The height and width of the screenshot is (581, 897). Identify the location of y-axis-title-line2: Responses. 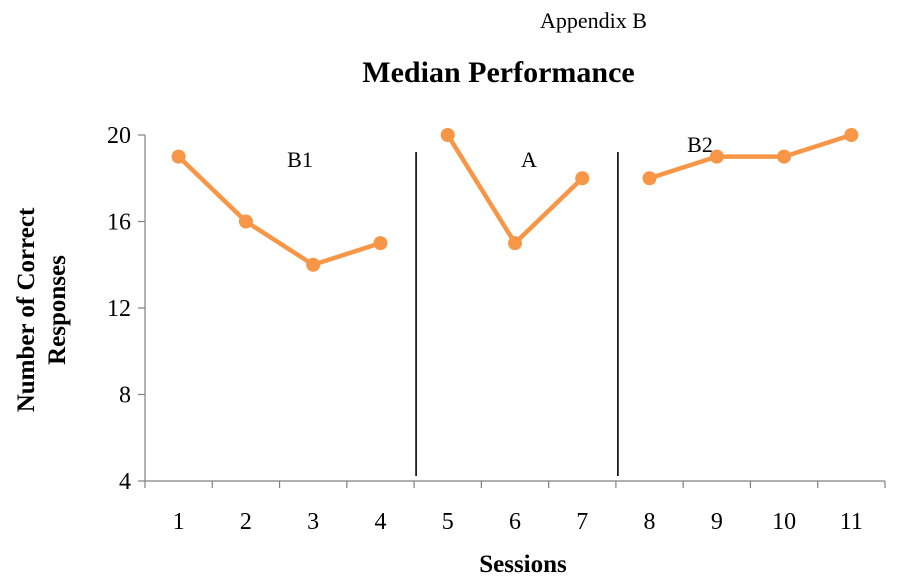
(57, 310).